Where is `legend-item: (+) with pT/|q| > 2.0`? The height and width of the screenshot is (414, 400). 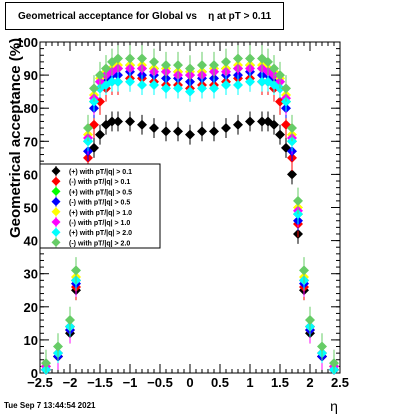 legend-item: (+) with pT/|q| > 2.0 is located at coordinates (91, 232).